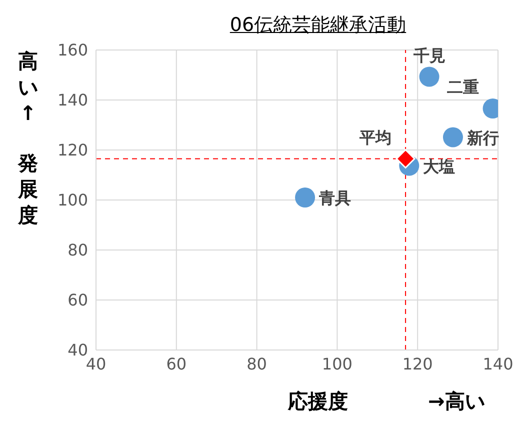  What do you see at coordinates (335, 198) in the screenshot?
I see `series-label: 青具` at bounding box center [335, 198].